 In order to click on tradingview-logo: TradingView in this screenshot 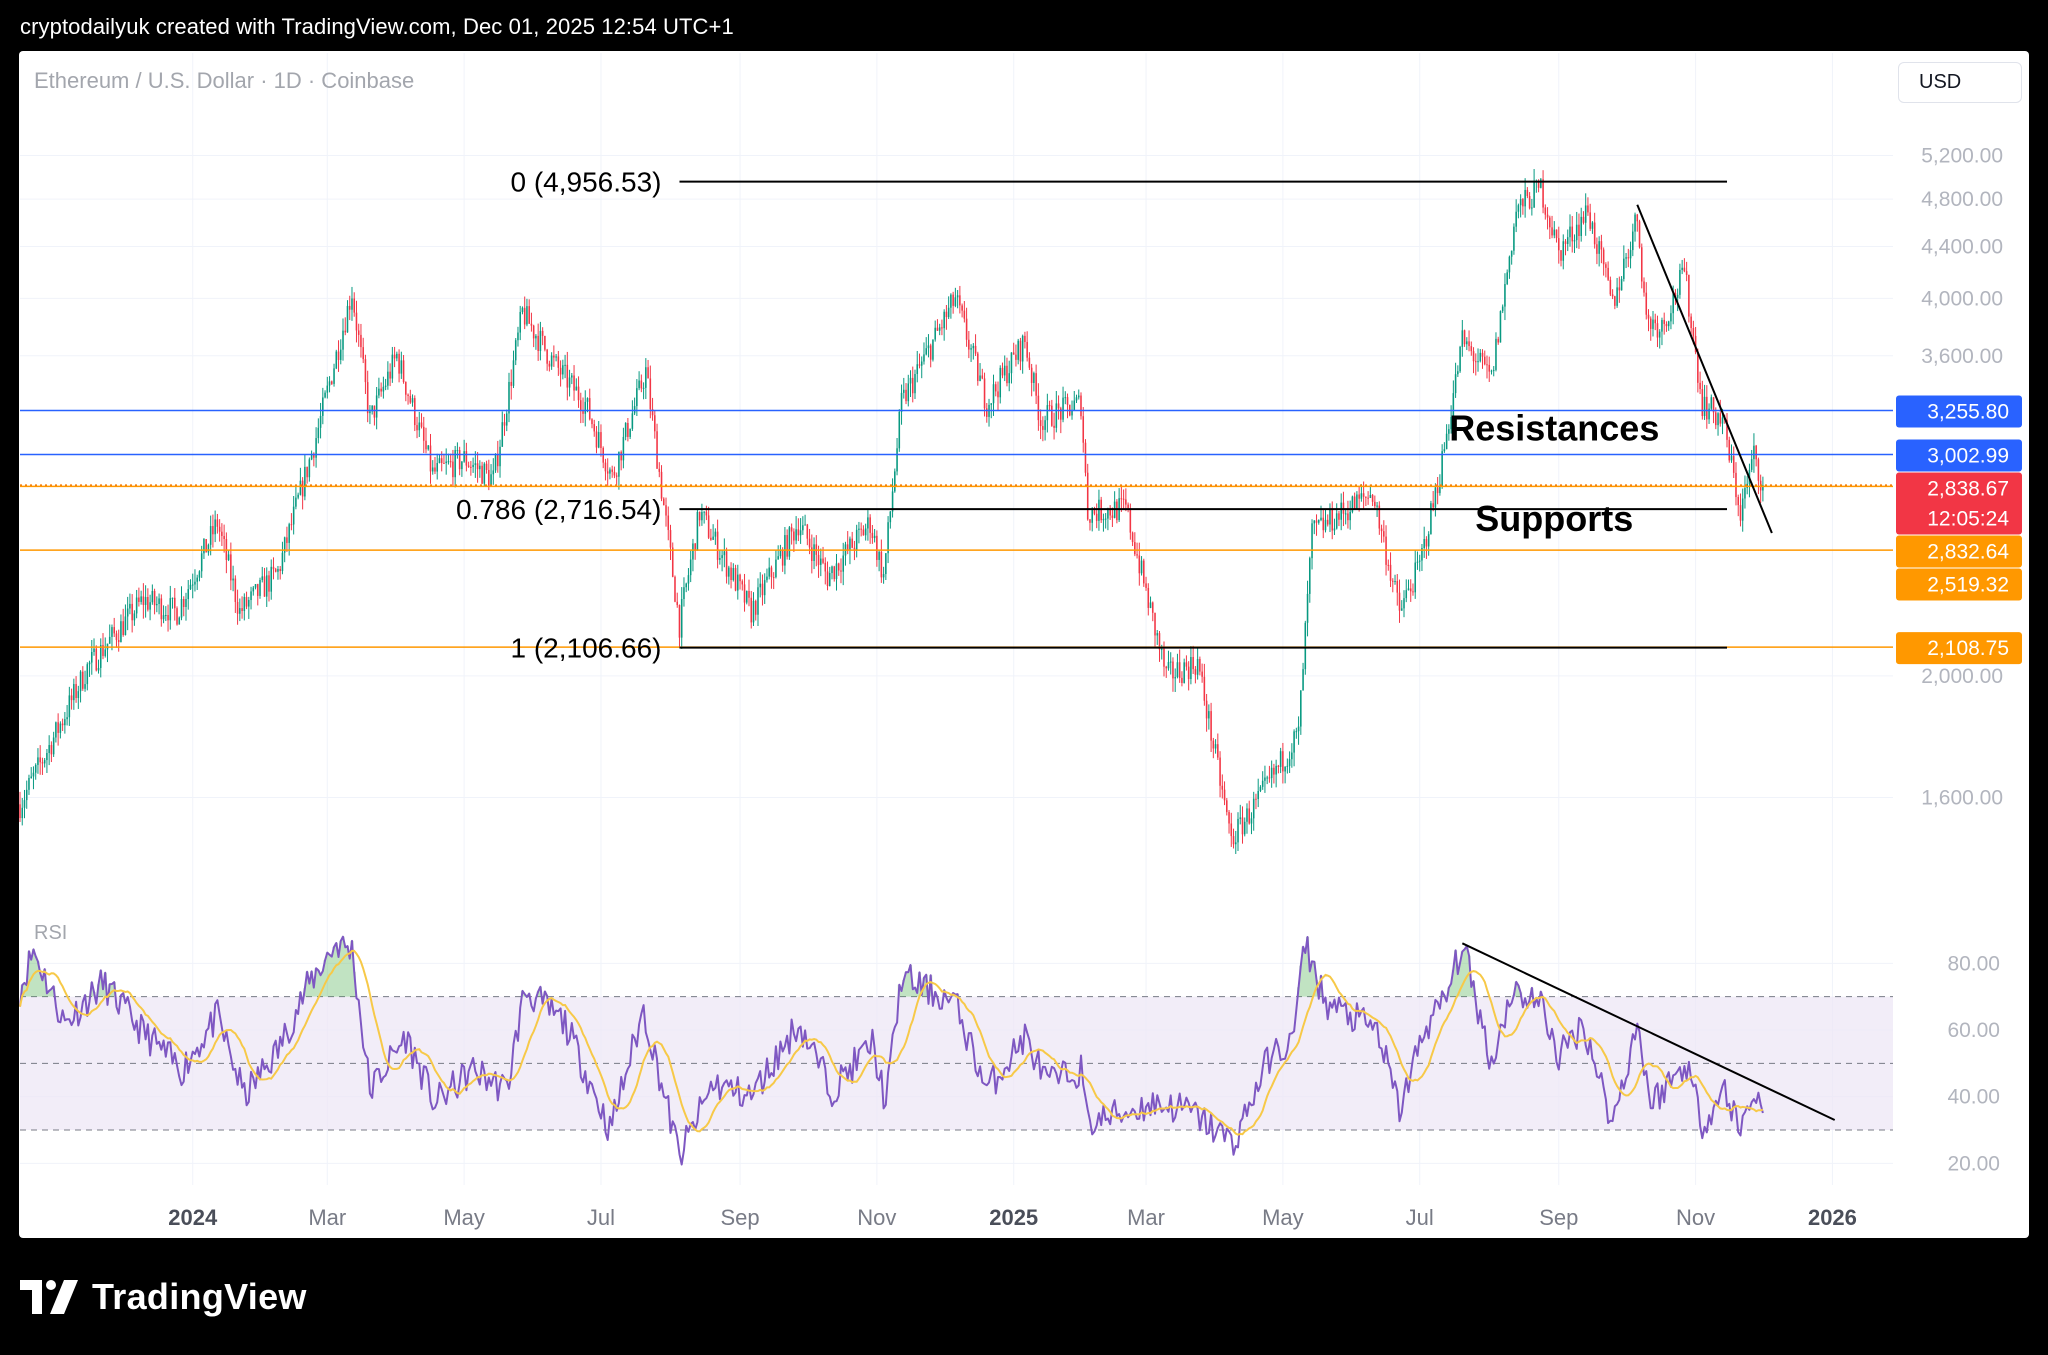, I will do `click(163, 1297)`.